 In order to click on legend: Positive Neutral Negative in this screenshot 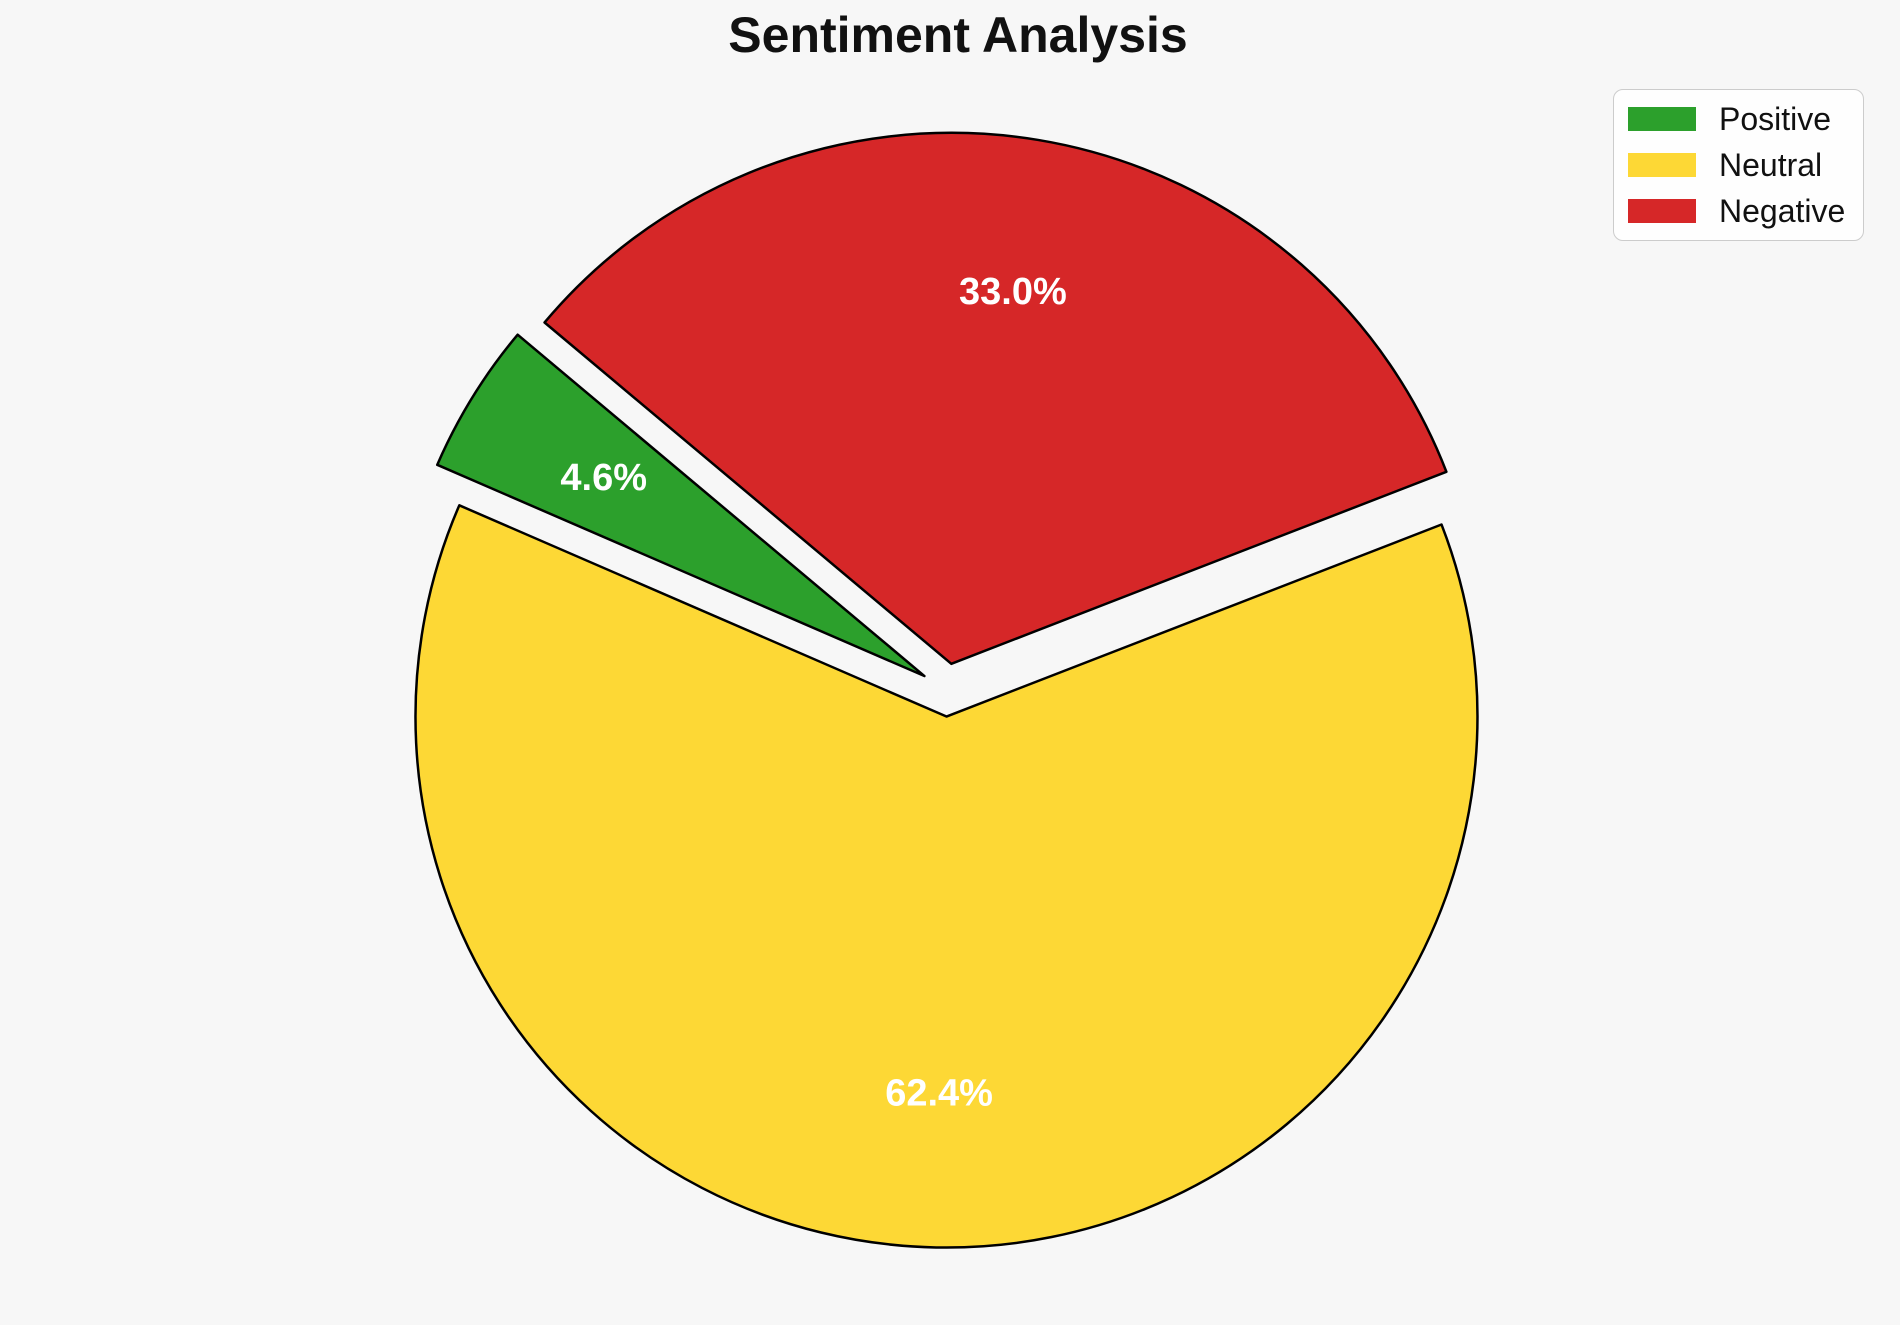, I will do `click(1738, 165)`.